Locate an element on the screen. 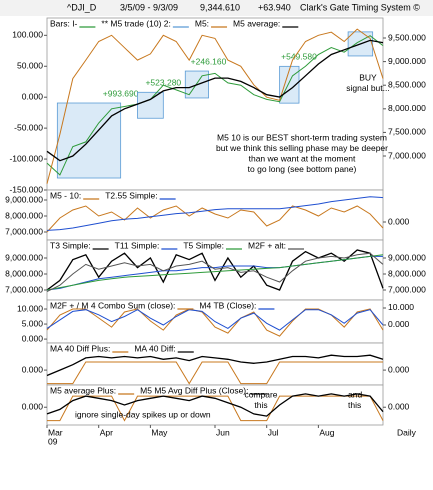 Image resolution: width=433 pixels, height=490 pixels. y-tick-label: 5.000 is located at coordinates (33, 323).